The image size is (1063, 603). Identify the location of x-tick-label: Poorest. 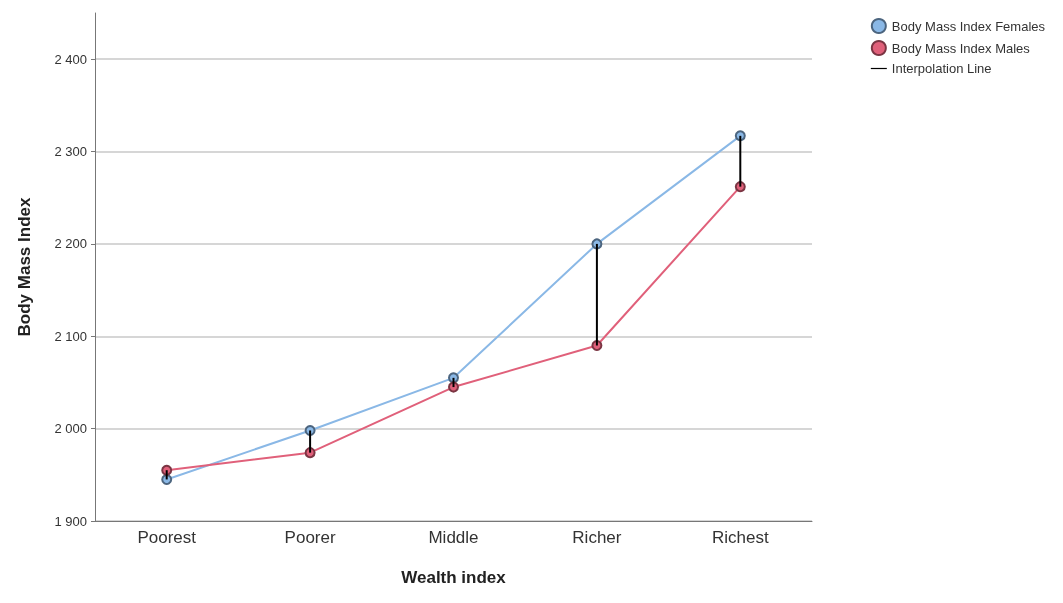
(167, 537).